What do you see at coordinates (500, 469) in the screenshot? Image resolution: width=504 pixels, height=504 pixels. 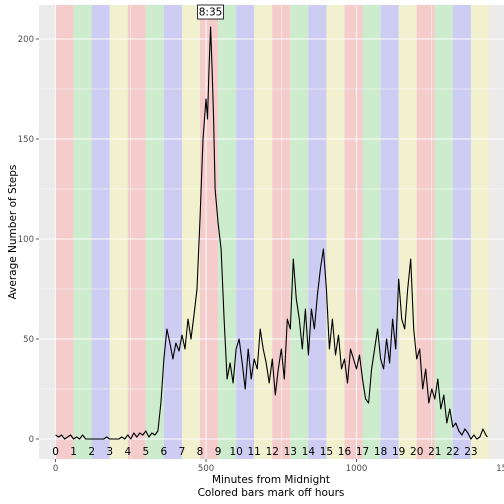 I see `x-tick-label: 1500` at bounding box center [500, 469].